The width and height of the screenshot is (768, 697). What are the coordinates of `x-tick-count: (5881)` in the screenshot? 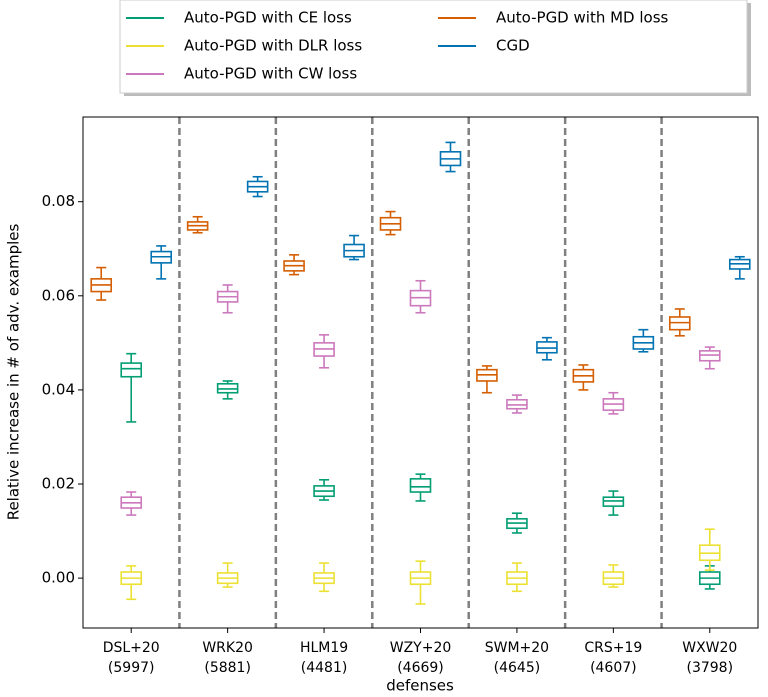 It's located at (227, 668).